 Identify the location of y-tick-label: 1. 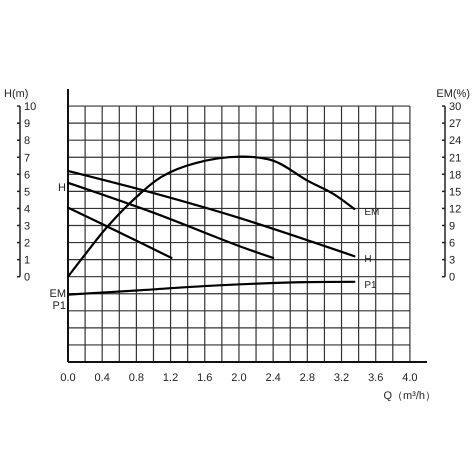
(27, 260).